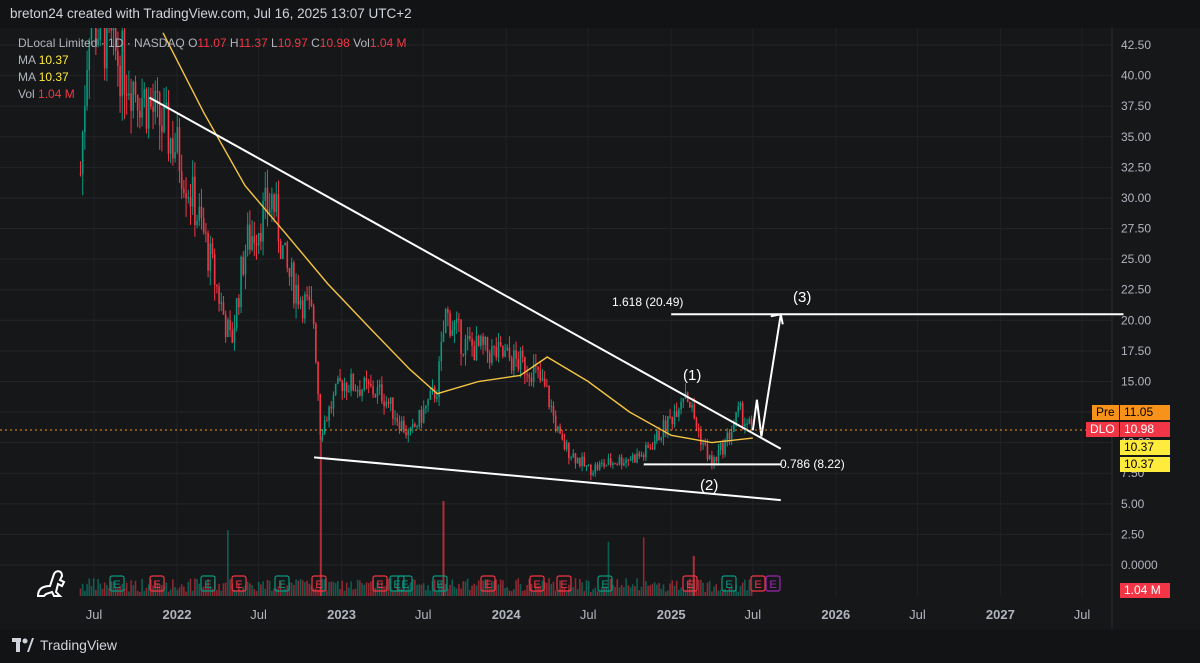  Describe the element at coordinates (51, 584) in the screenshot. I see `dinosaur-icon` at that location.